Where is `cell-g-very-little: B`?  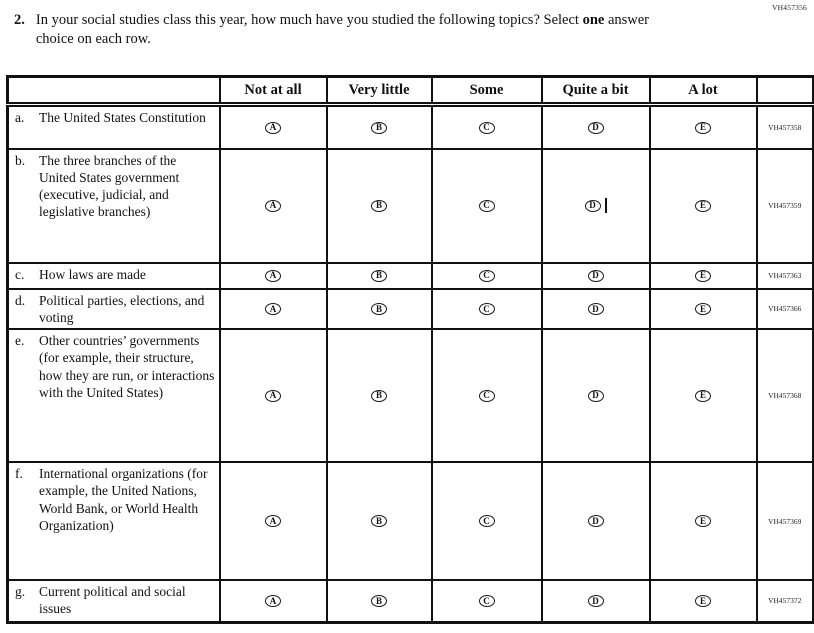
cell-g-very-little: B is located at coordinates (379, 601).